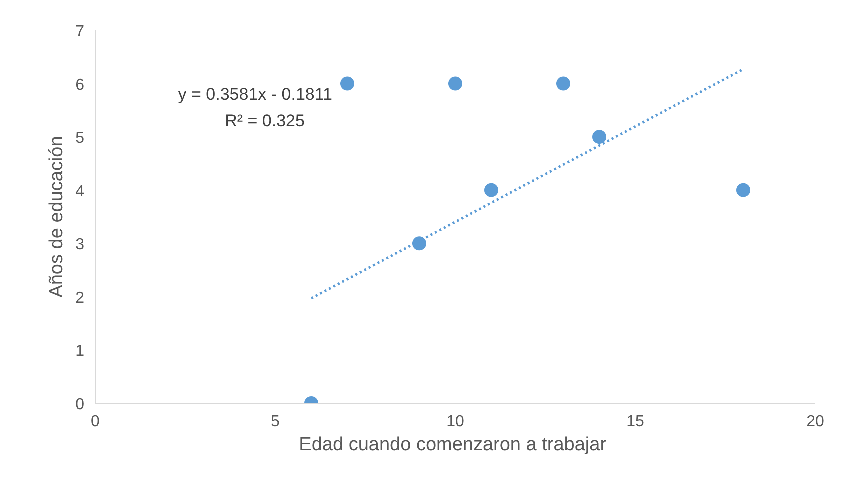  Describe the element at coordinates (815, 422) in the screenshot. I see `x-tick-label: 20` at that location.